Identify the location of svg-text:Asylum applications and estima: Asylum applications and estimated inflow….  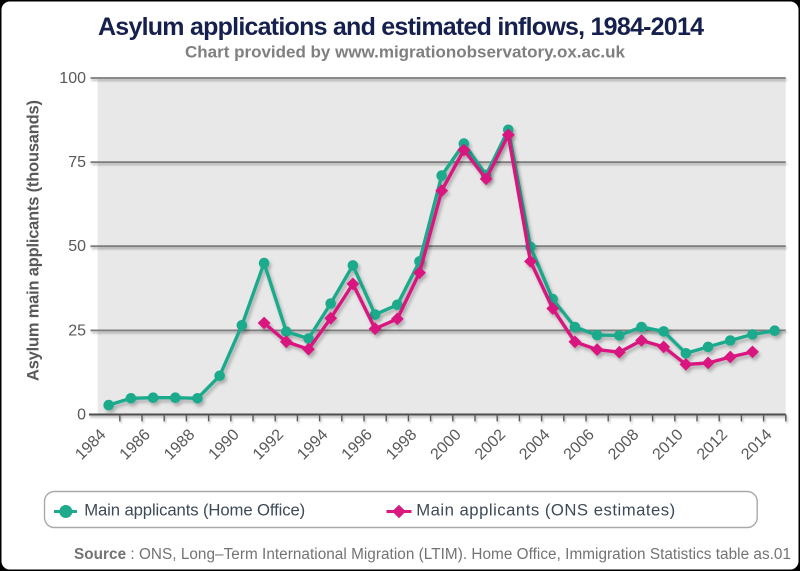
(401, 27).